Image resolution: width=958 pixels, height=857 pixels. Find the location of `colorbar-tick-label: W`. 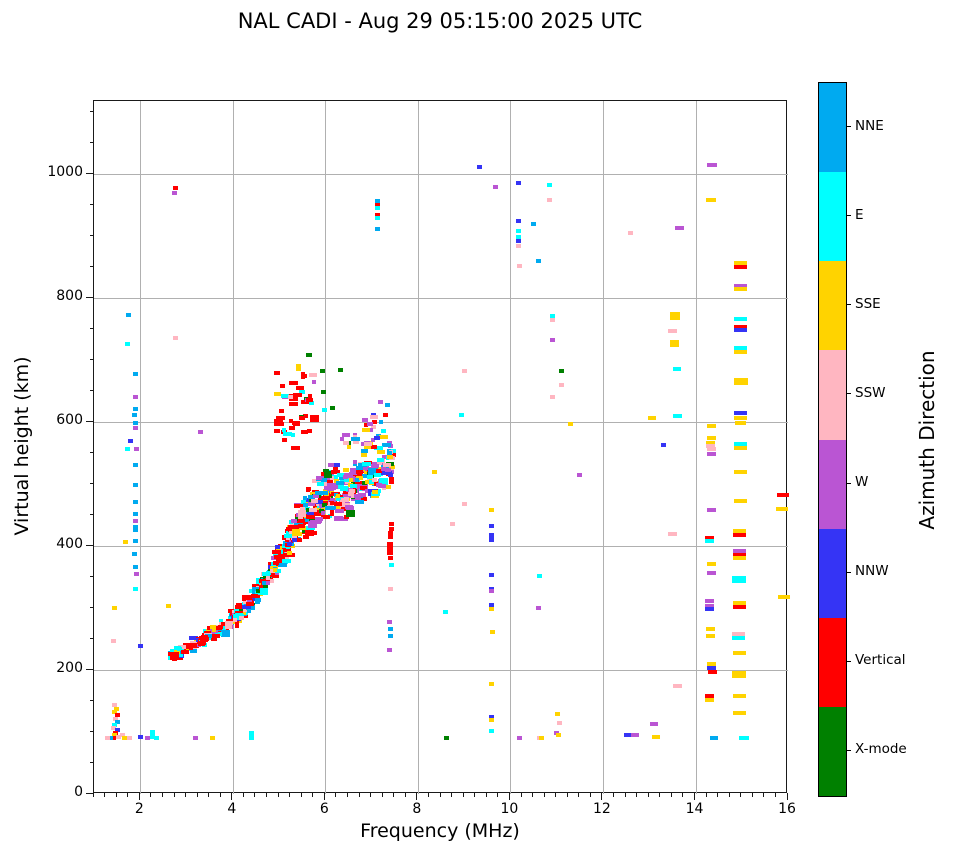

colorbar-tick-label: W is located at coordinates (862, 482).